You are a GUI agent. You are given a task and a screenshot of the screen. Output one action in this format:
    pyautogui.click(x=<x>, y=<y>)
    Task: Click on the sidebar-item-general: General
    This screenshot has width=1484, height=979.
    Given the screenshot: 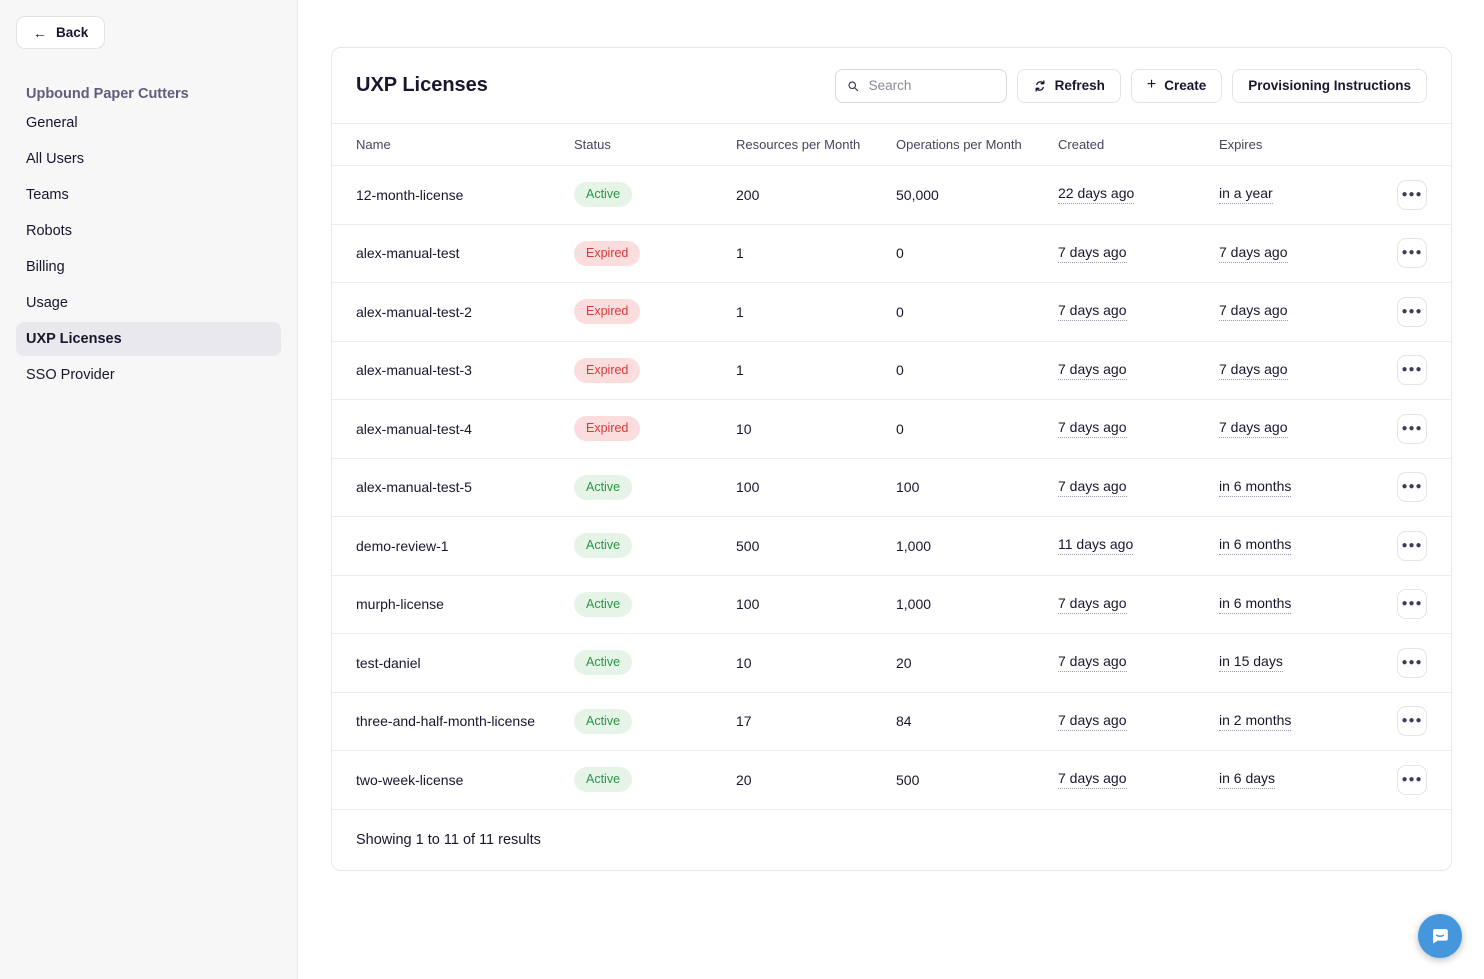 What is the action you would take?
    pyautogui.click(x=52, y=123)
    